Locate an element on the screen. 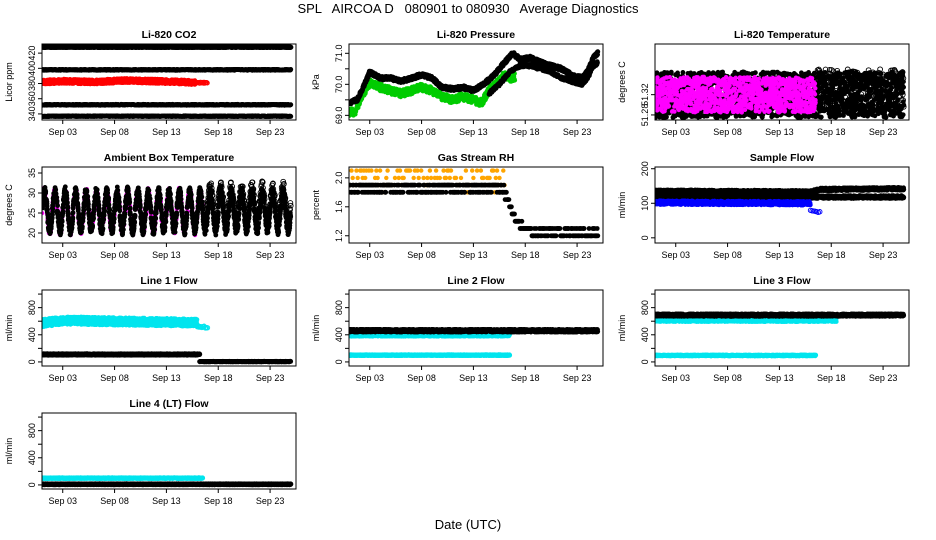 The height and width of the screenshot is (540, 936). chart-title: Li-820 Pressure is located at coordinates (476, 35).